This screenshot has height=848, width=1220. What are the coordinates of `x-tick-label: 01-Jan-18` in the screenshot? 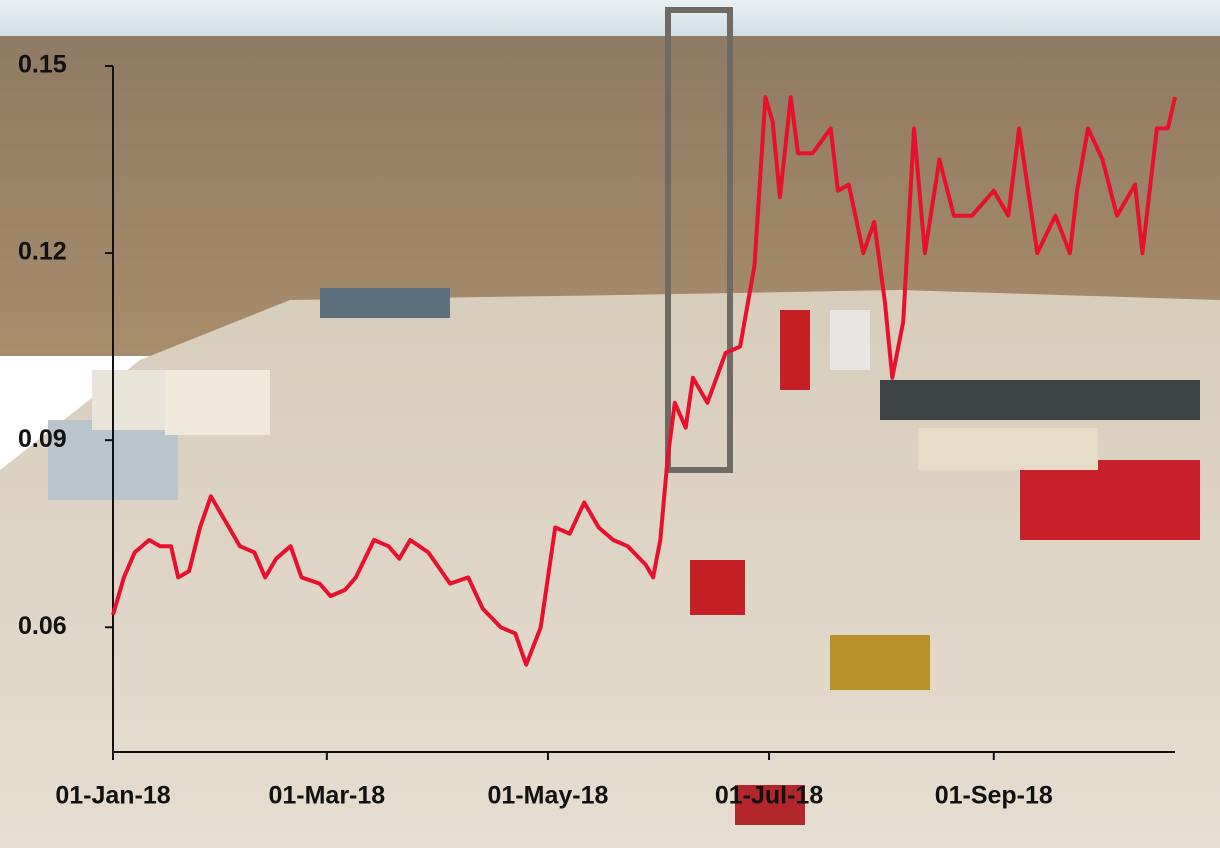 It's located at (112, 796).